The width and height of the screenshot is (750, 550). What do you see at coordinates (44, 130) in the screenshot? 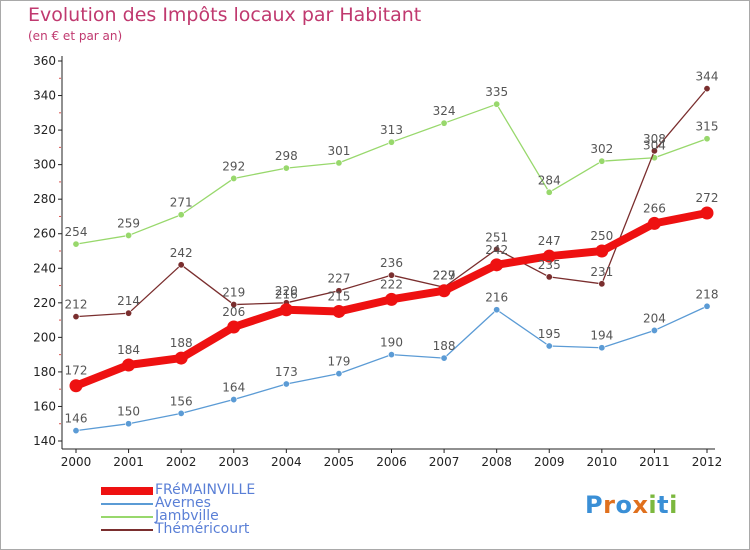
I see `y-tick-label: 320` at bounding box center [44, 130].